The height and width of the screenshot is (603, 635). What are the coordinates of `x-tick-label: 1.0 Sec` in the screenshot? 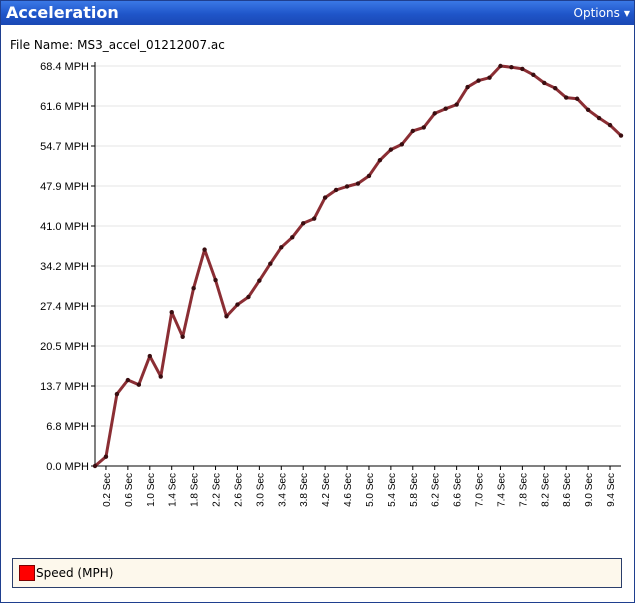 It's located at (151, 490).